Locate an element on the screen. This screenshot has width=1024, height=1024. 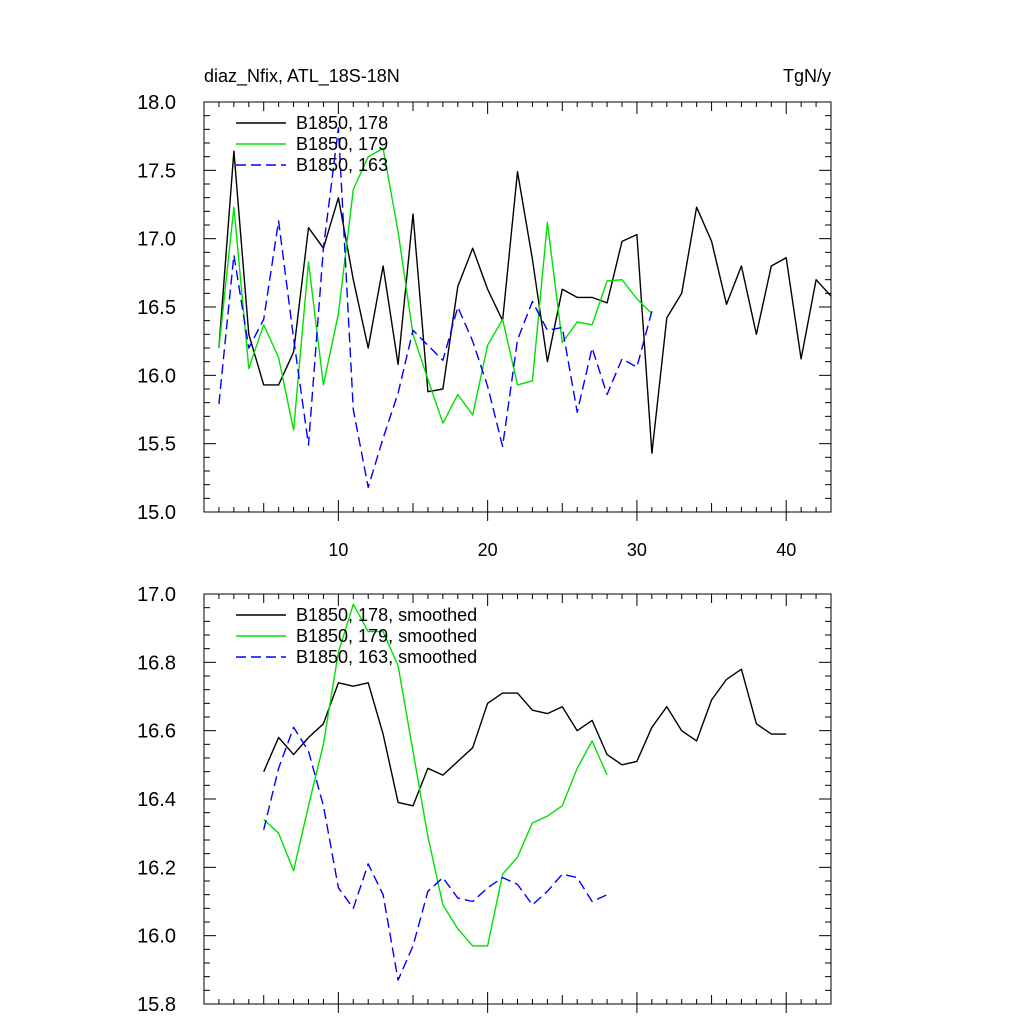
legend-label-2: B1850, 163 is located at coordinates (342, 165).